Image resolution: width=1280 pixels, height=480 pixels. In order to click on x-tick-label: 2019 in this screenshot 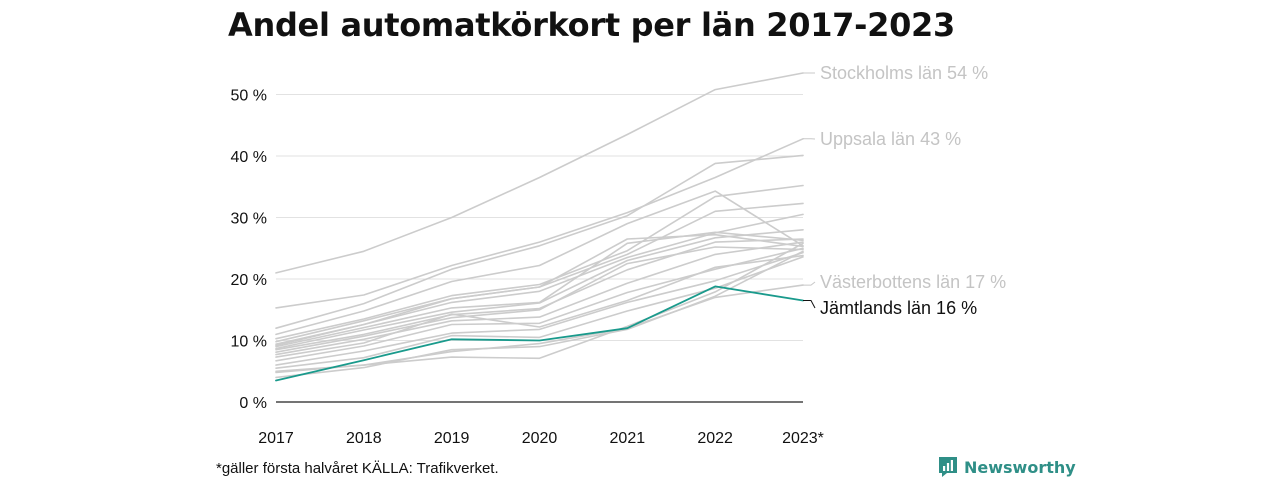, I will do `click(452, 438)`.